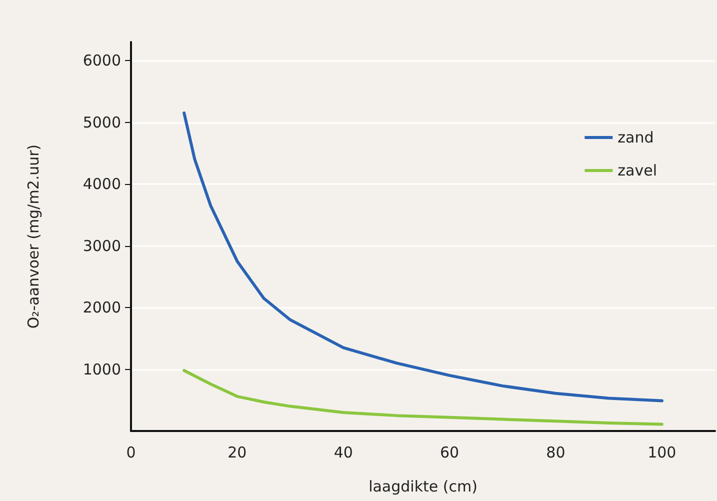  I want to click on x-tick-label: 0, so click(131, 453).